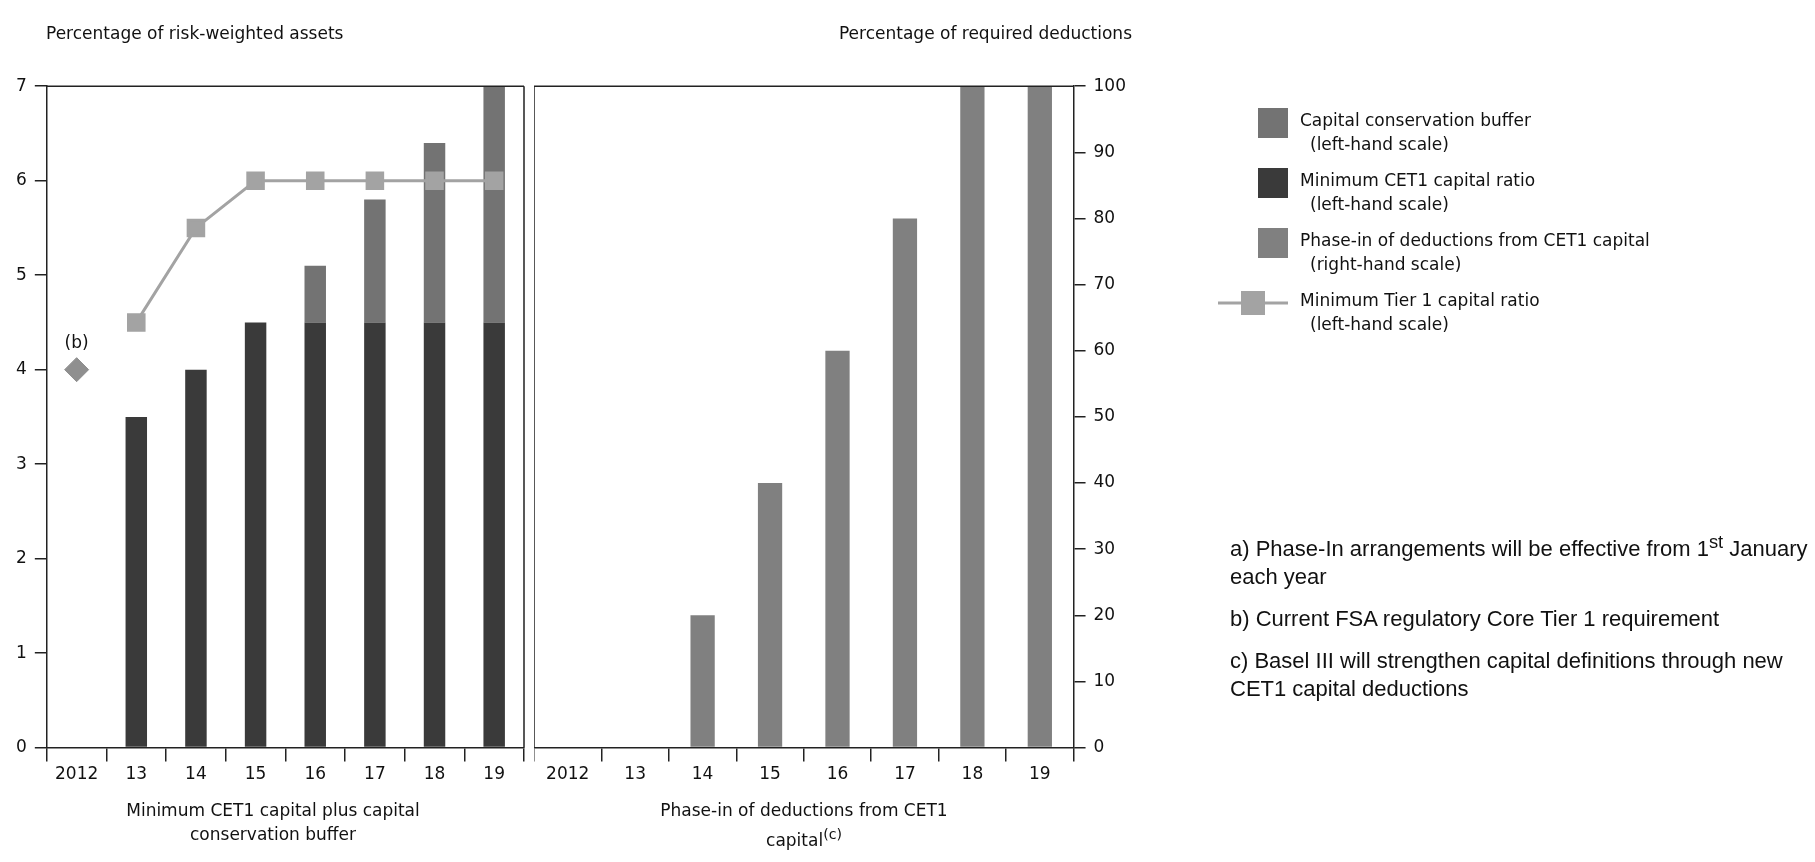 This screenshot has height=862, width=1815. I want to click on legend-label: Minimum Tier 1 capital ratio (left-hand scale), so click(1420, 312).